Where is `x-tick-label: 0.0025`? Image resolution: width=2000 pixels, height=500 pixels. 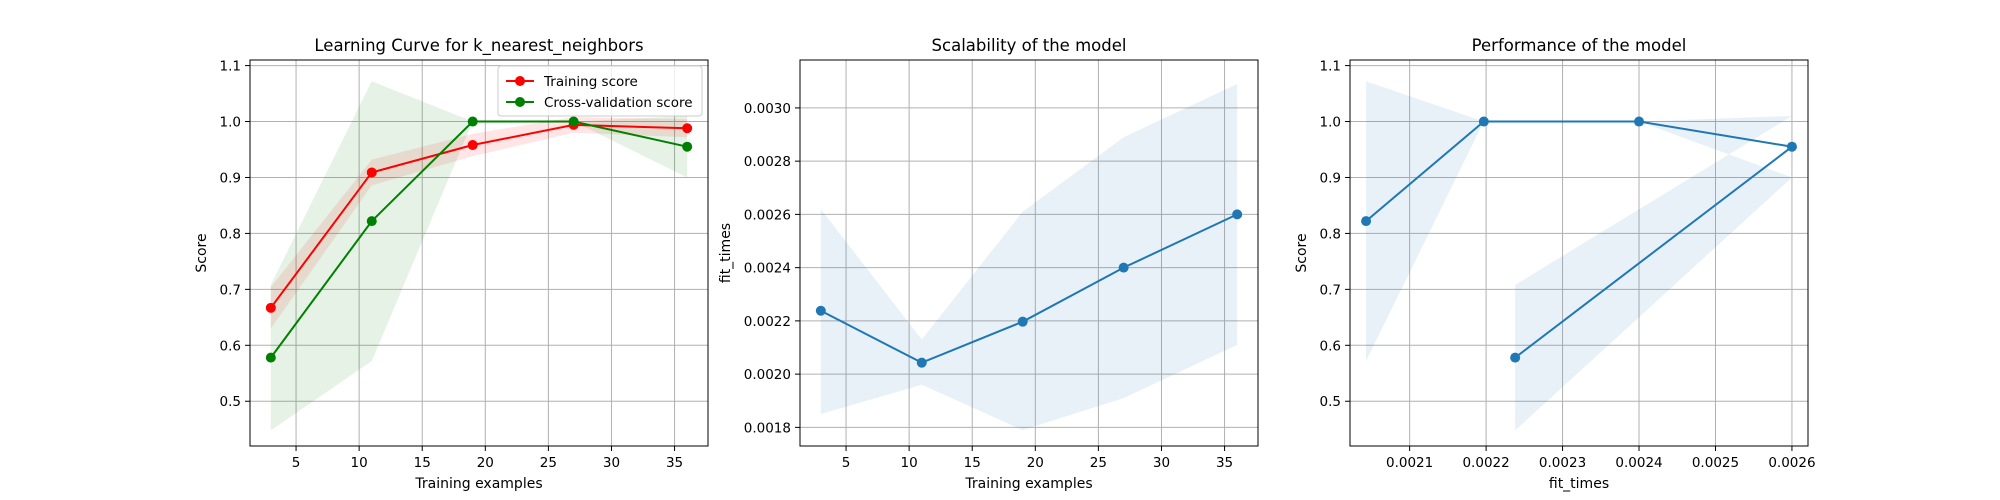 x-tick-label: 0.0025 is located at coordinates (1715, 463).